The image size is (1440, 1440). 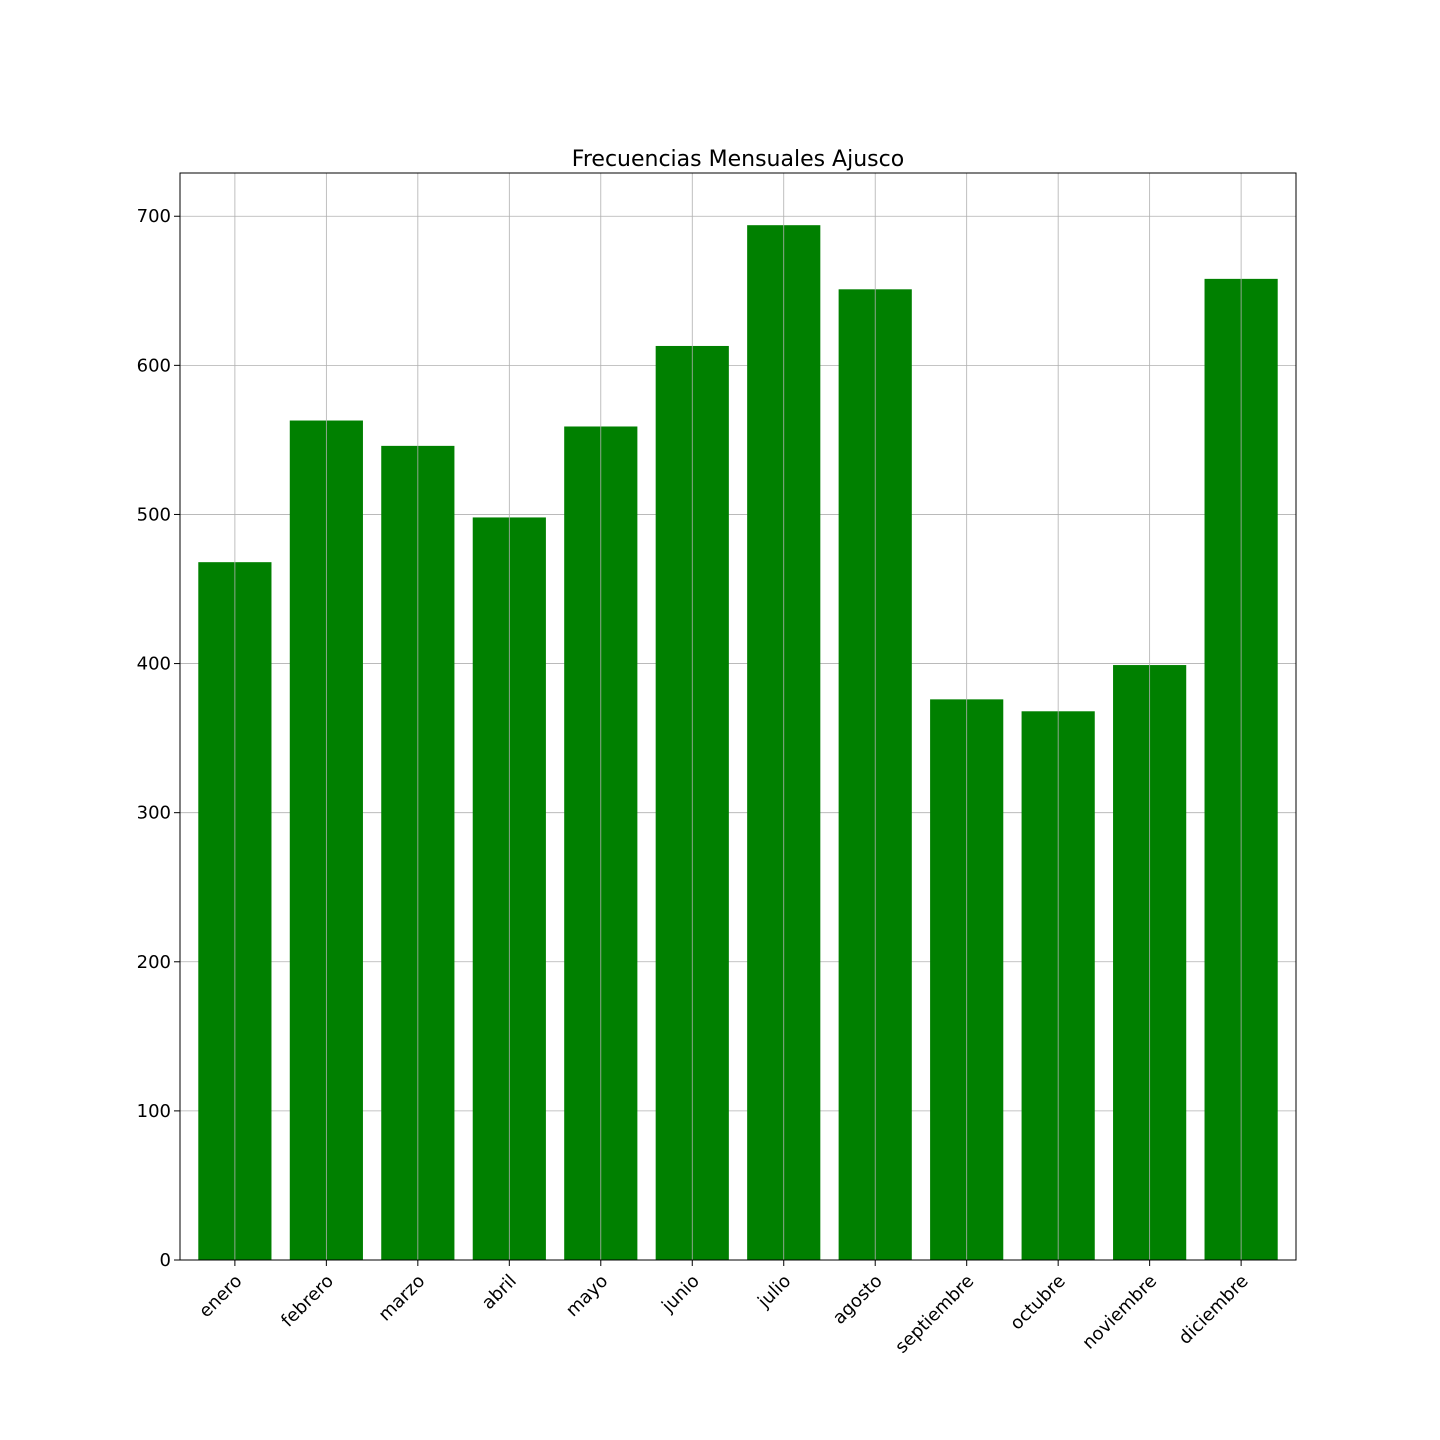 I want to click on y-tick-label: 100, so click(x=154, y=1111).